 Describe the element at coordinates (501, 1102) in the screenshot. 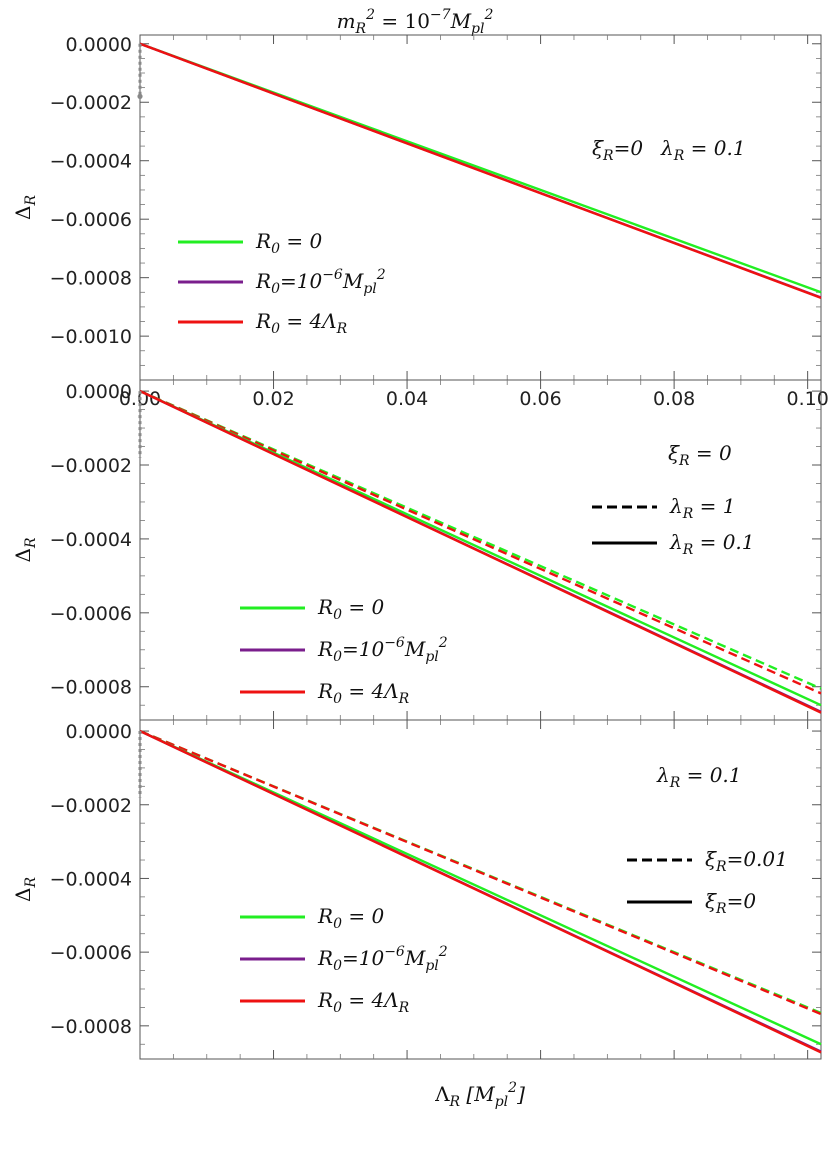

I see `x-label-unit-sub: pl` at that location.